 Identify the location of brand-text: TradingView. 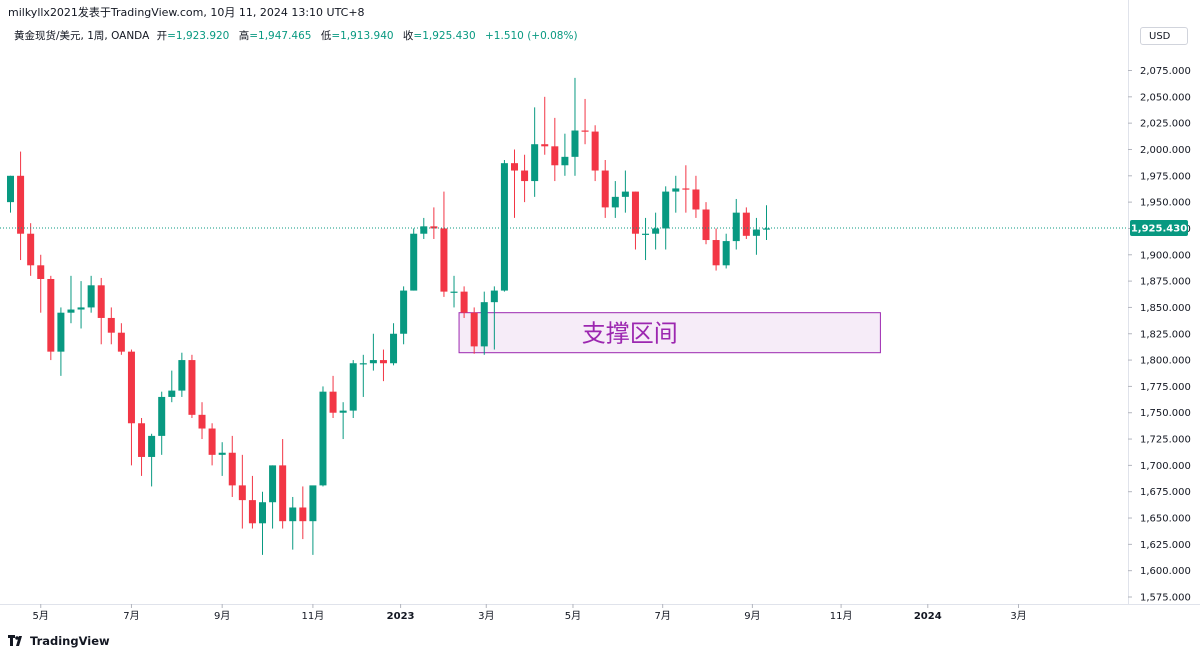
(70, 641).